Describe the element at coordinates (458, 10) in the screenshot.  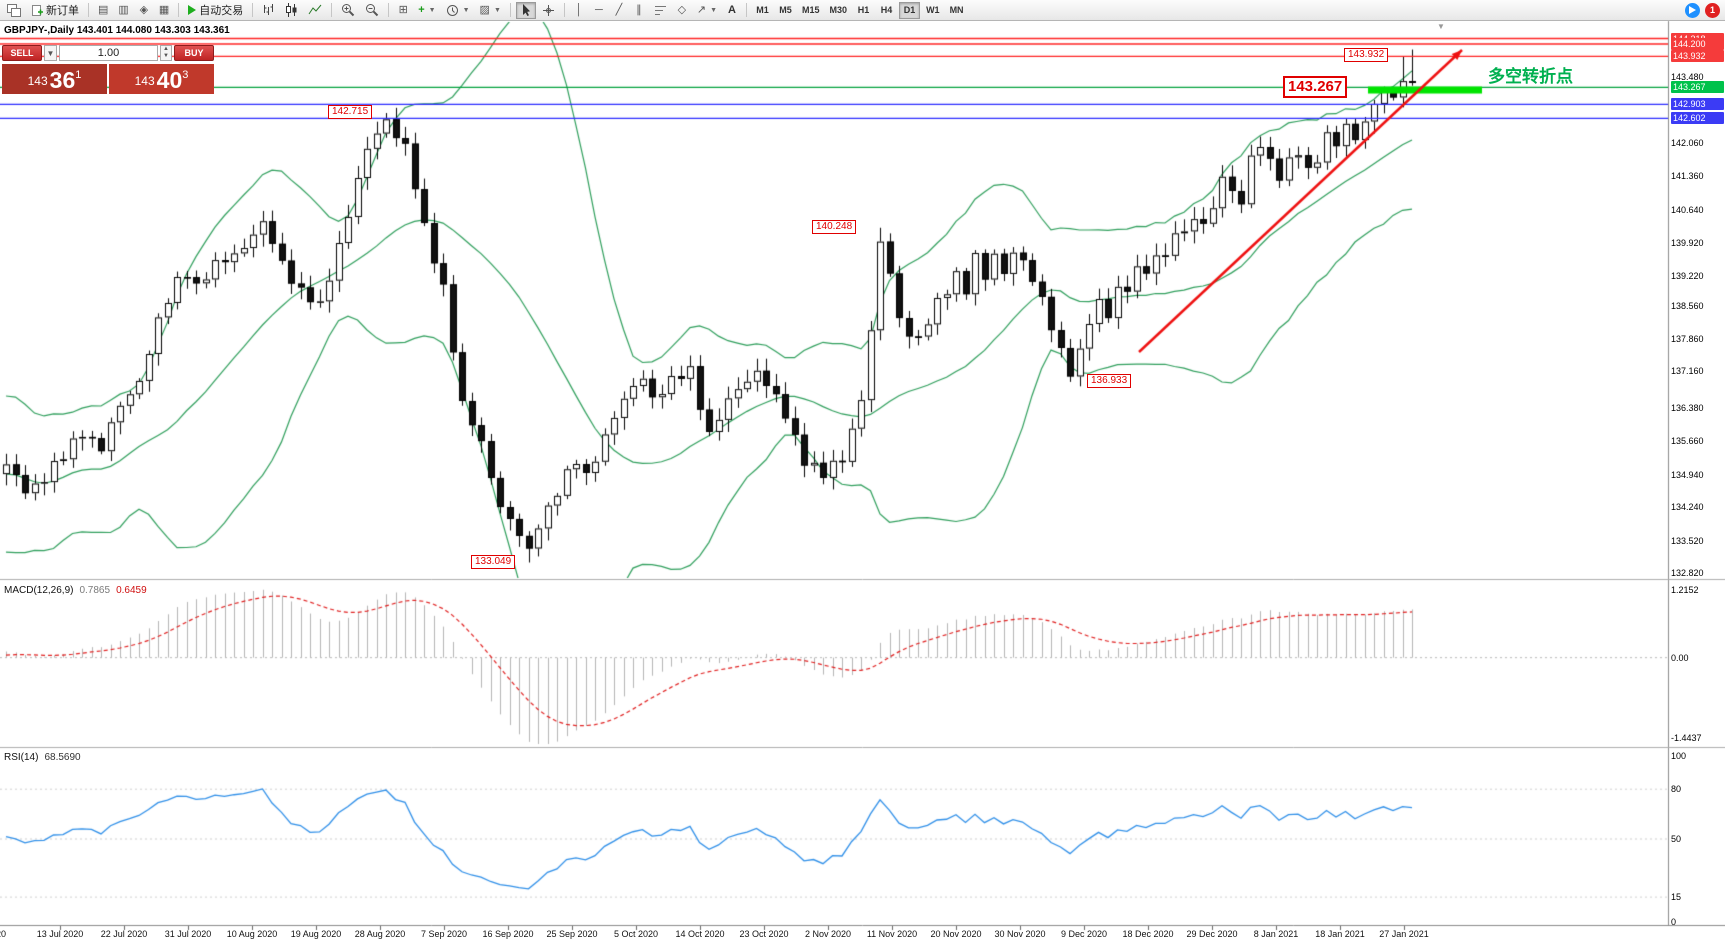
I see `periods-icon: ▼` at that location.